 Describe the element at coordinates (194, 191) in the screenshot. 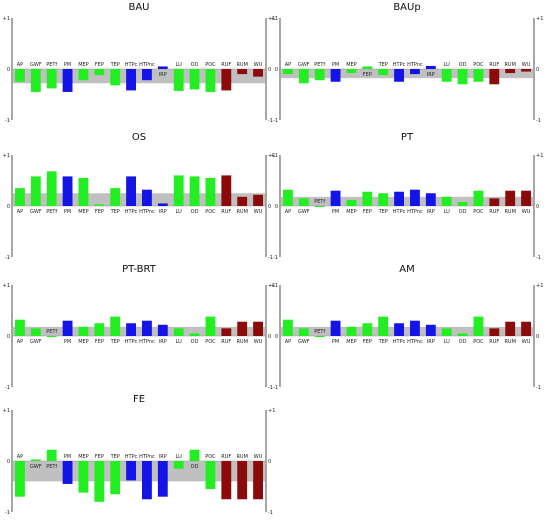

I see `bar-od` at that location.